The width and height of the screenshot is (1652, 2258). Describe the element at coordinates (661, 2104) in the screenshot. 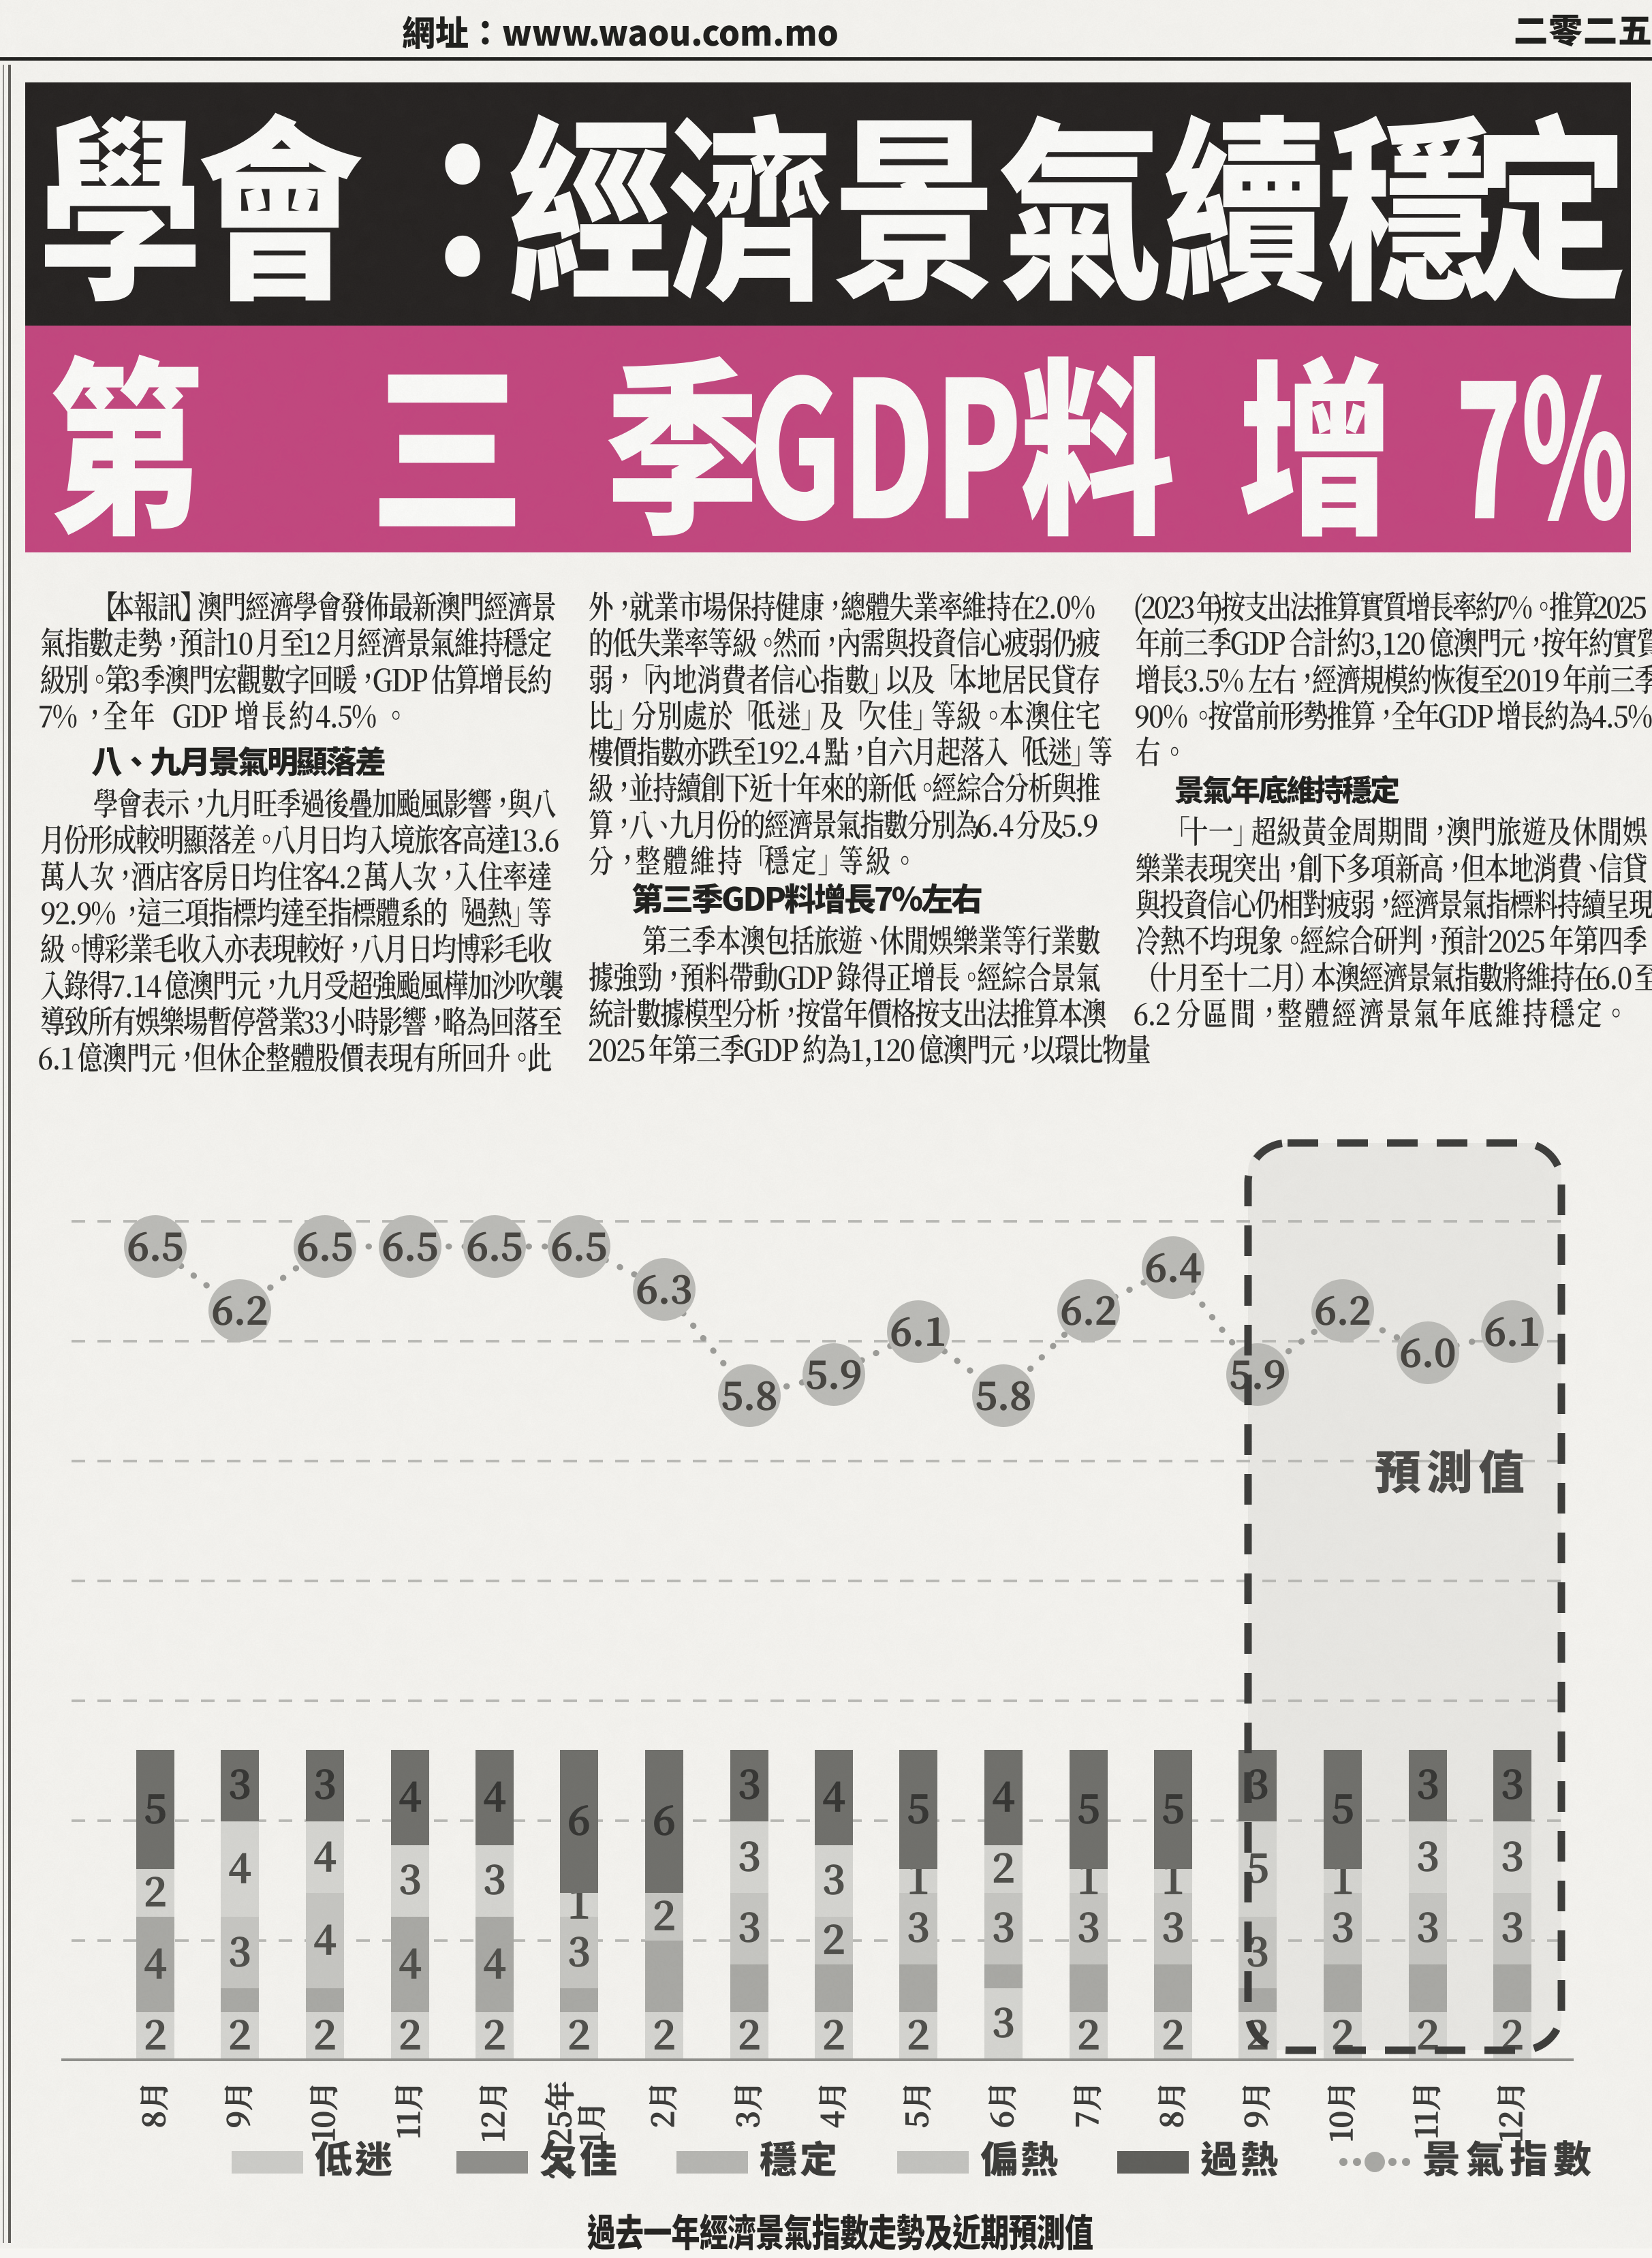

I see `svg-text: 2月` at that location.